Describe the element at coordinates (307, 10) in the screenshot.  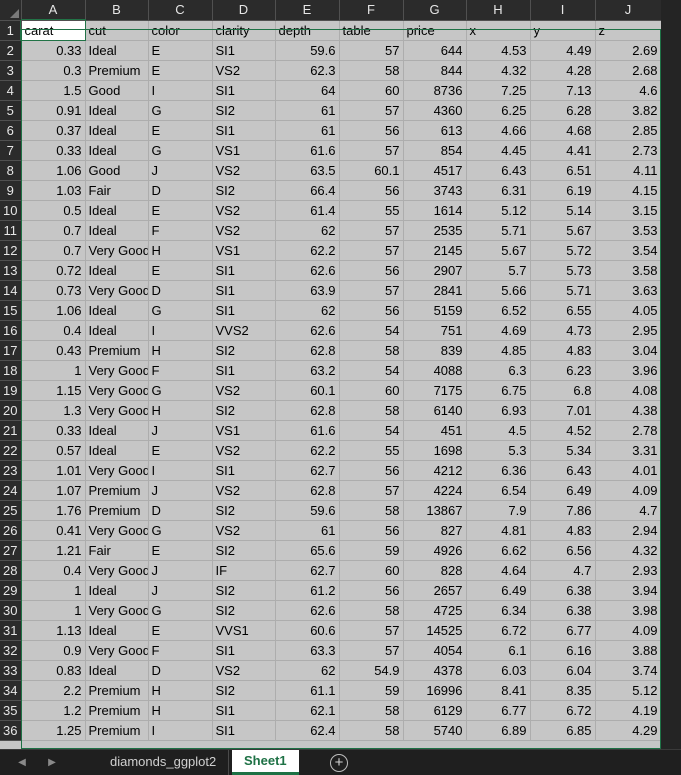
I see `column-header-e: E` at that location.